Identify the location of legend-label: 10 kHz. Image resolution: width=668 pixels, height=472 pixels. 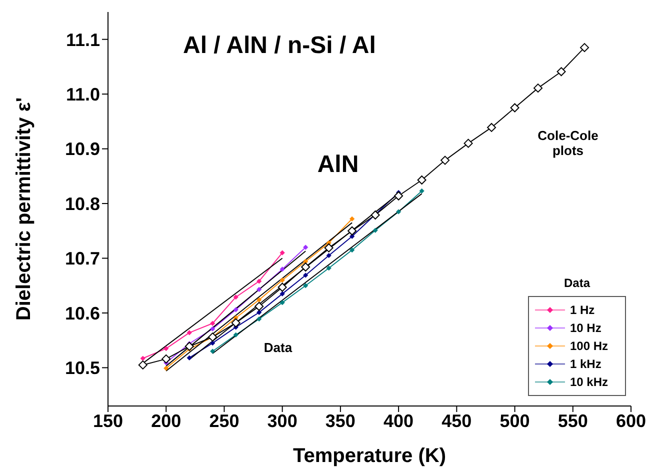
(589, 382).